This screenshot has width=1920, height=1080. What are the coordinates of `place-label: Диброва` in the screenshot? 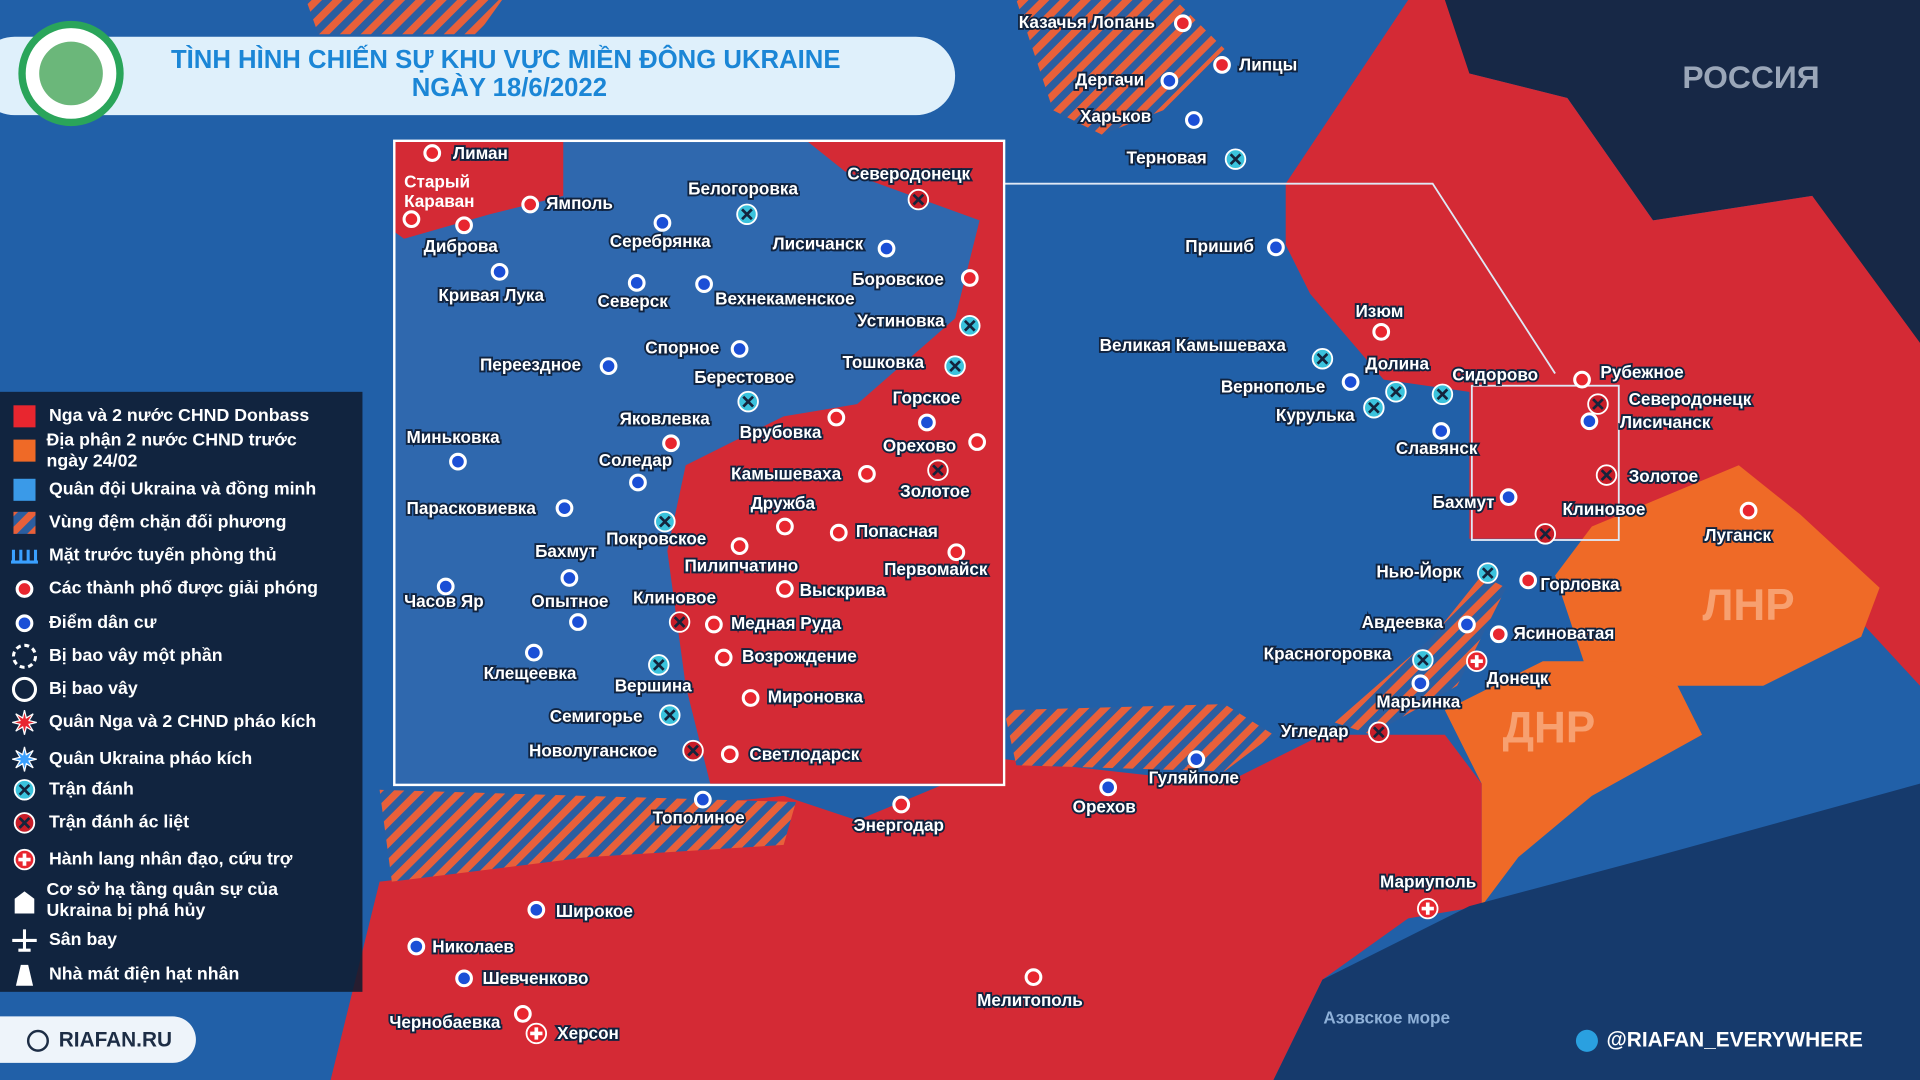 It's located at (461, 246).